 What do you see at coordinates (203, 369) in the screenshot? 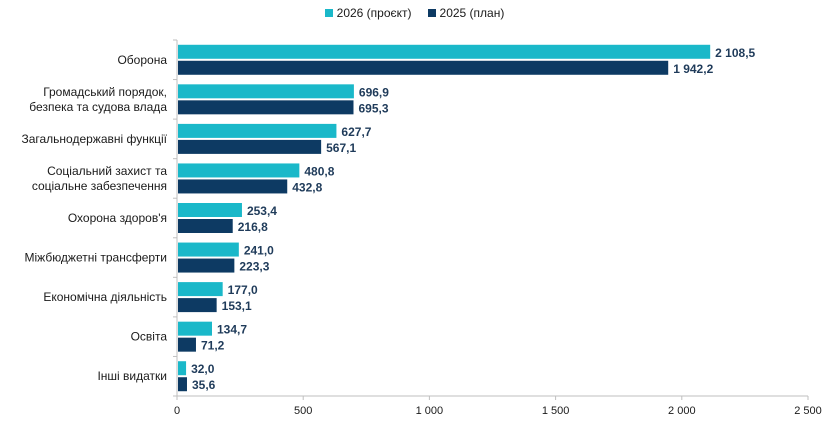
I see `data-label: 32,0` at bounding box center [203, 369].